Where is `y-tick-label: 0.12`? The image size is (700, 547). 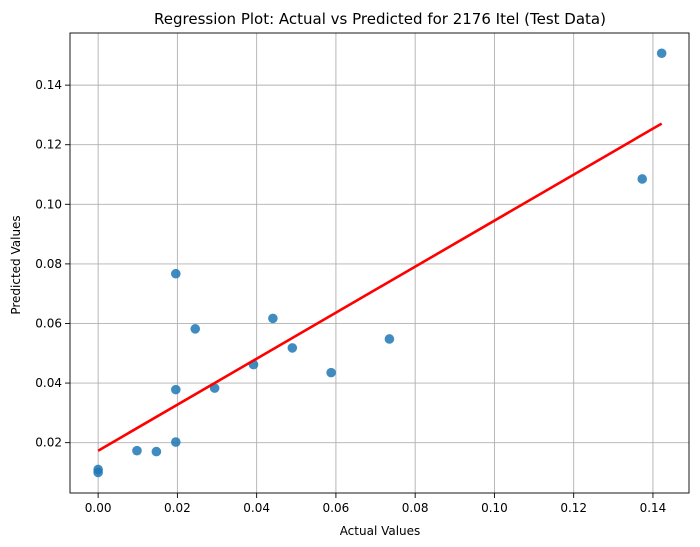 y-tick-label: 0.12 is located at coordinates (48, 145).